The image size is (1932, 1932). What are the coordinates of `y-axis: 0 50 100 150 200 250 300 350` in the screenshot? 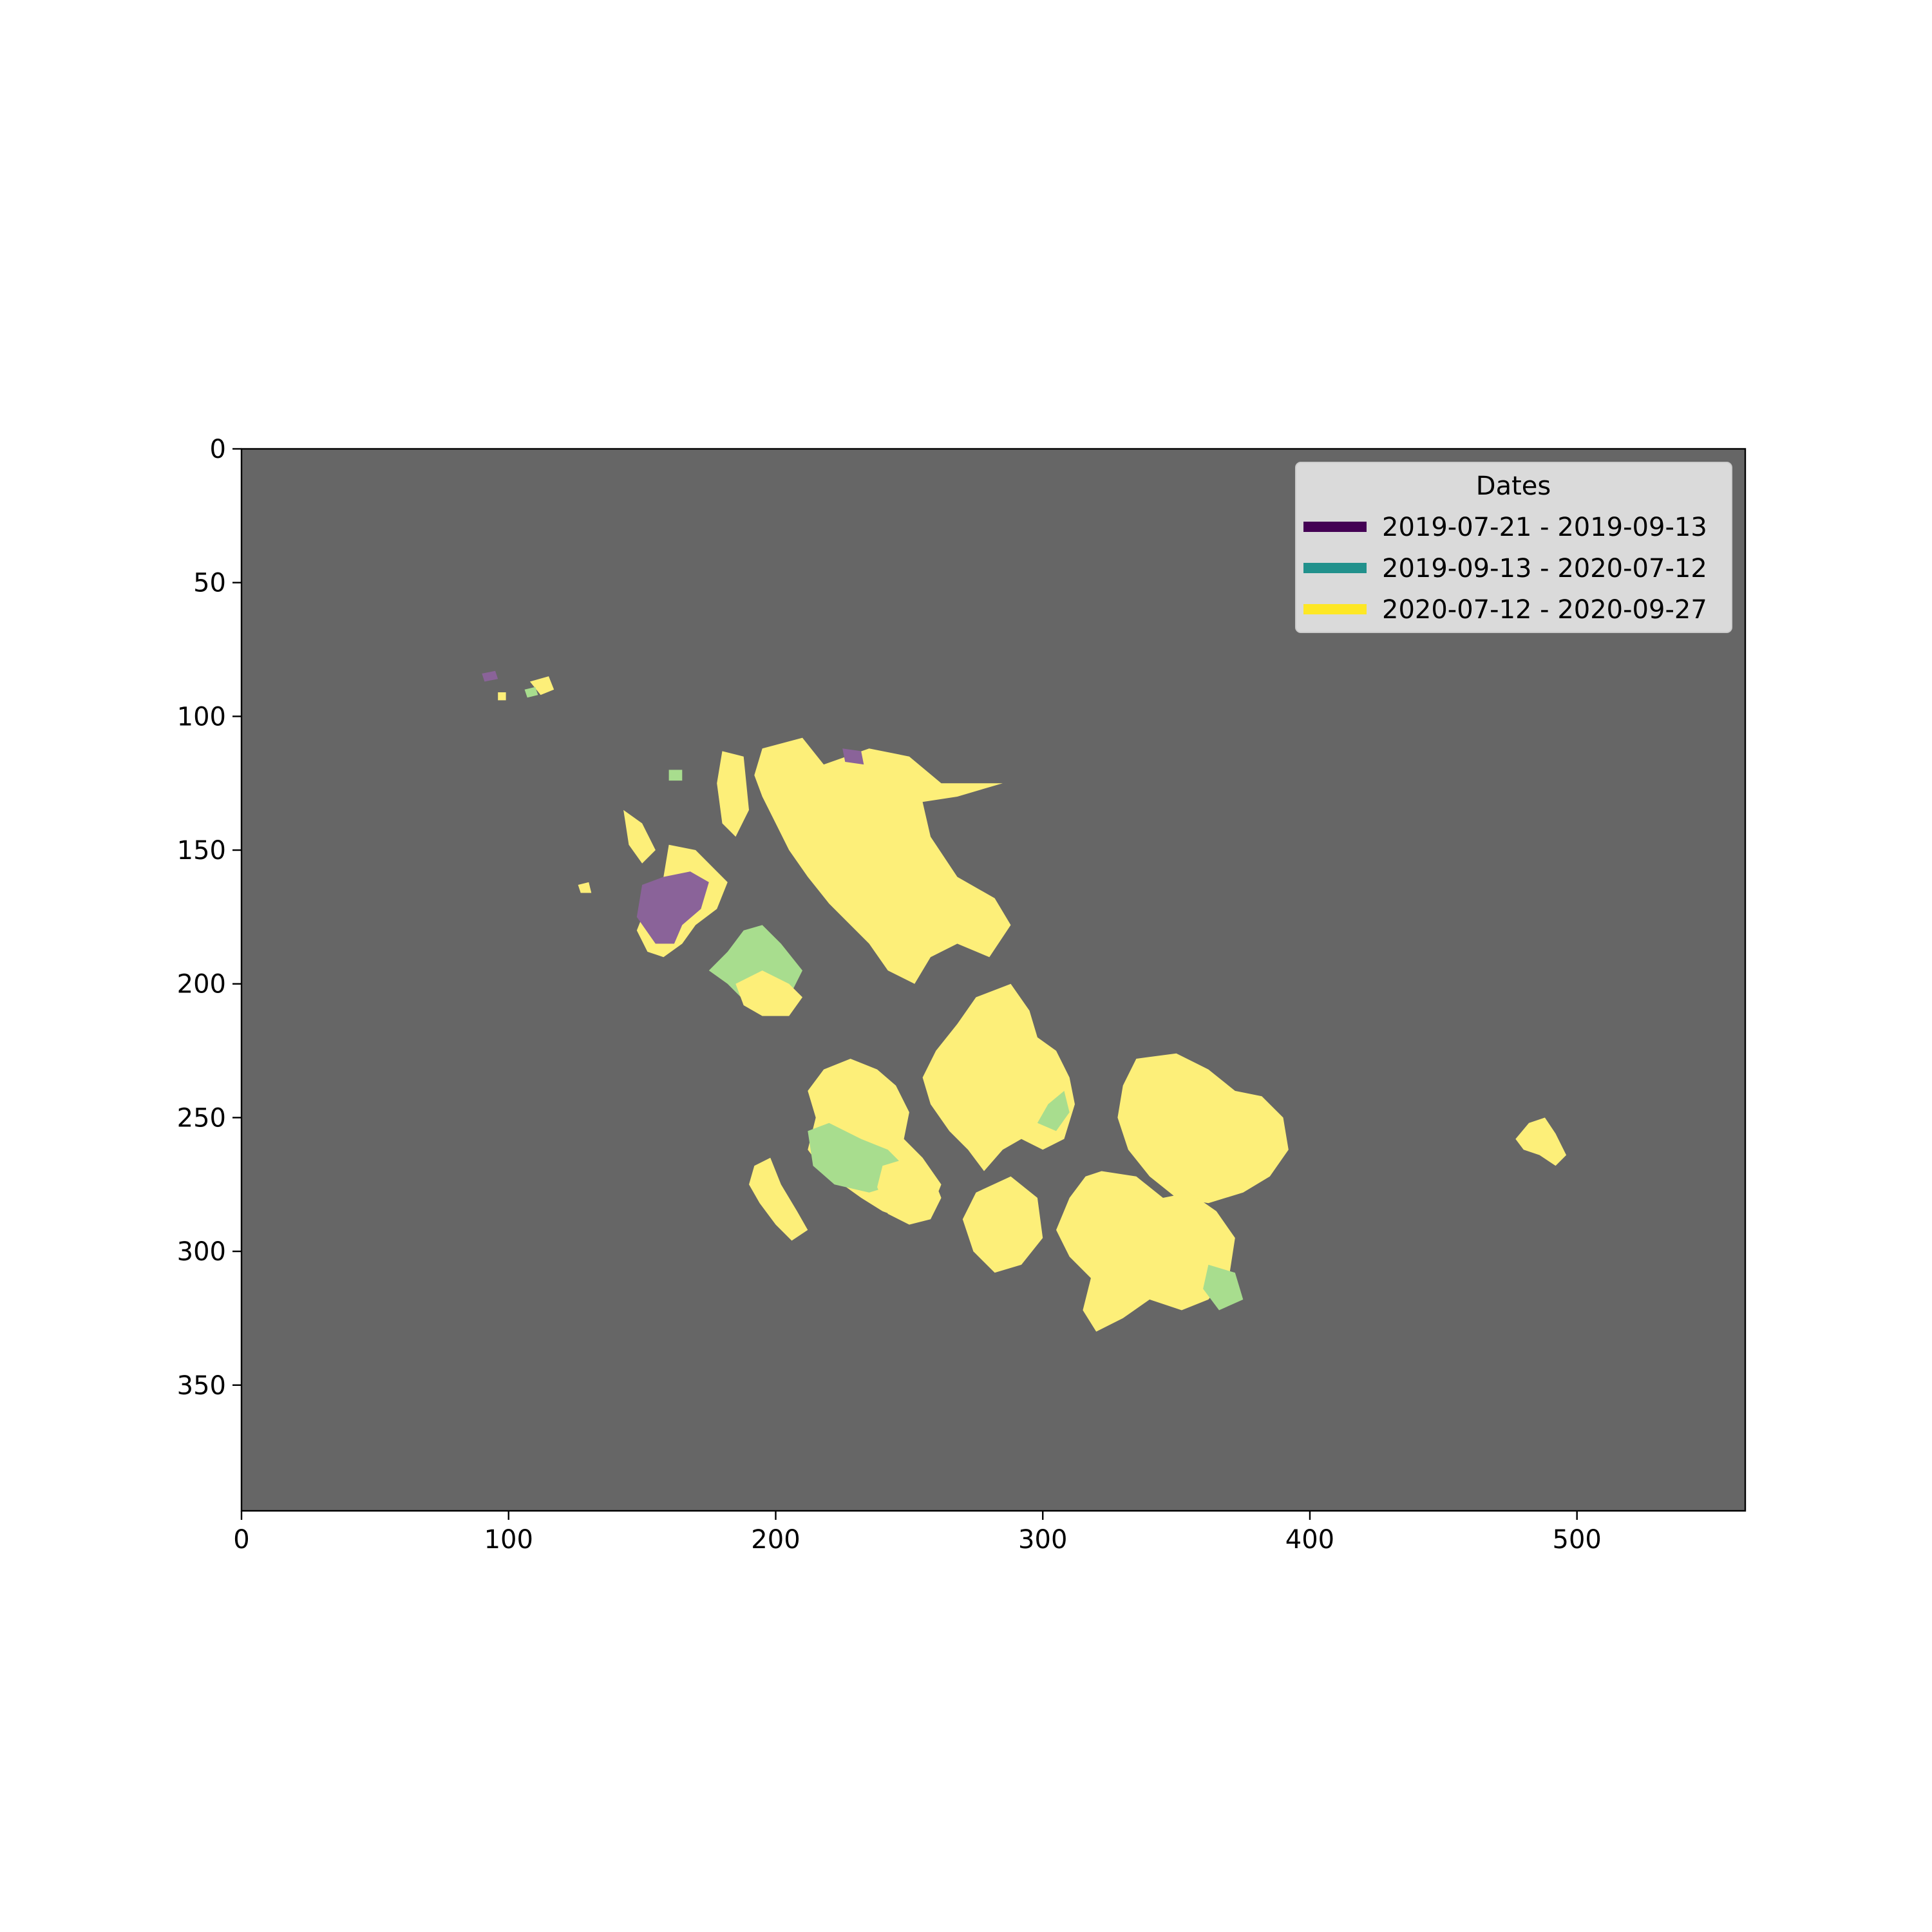 It's located at (209, 918).